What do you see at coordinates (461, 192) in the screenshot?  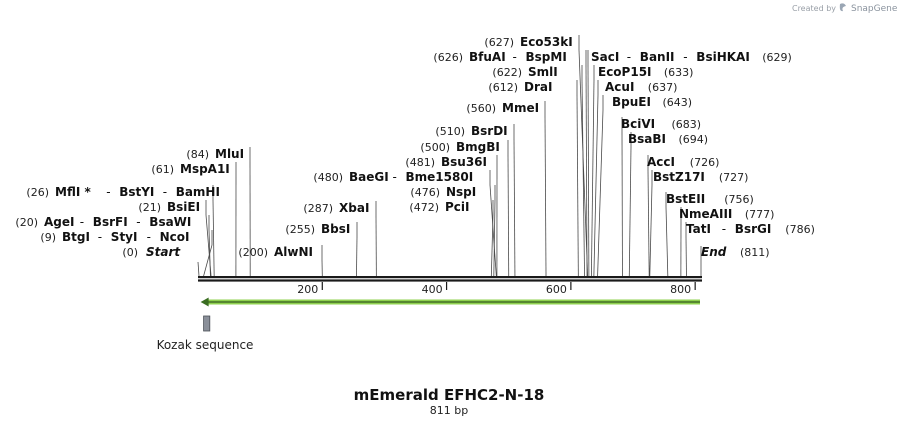 I see `enzyme-nspi: NspI` at bounding box center [461, 192].